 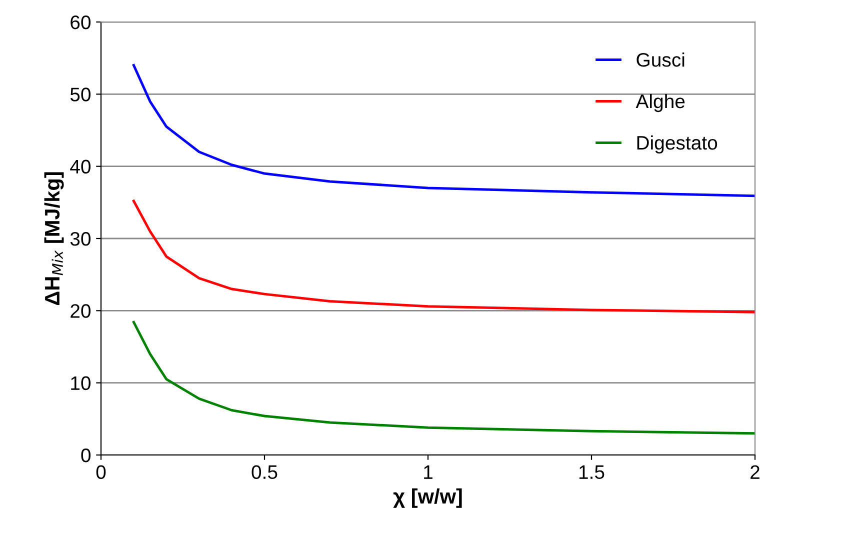 What do you see at coordinates (677, 144) in the screenshot?
I see `legend-label: Digestato` at bounding box center [677, 144].